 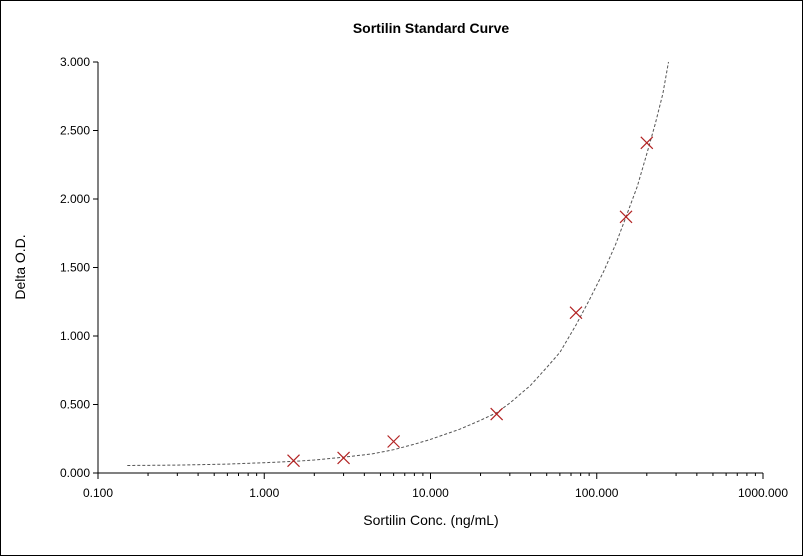 I want to click on y-tick-label: 0.500, so click(x=75, y=405).